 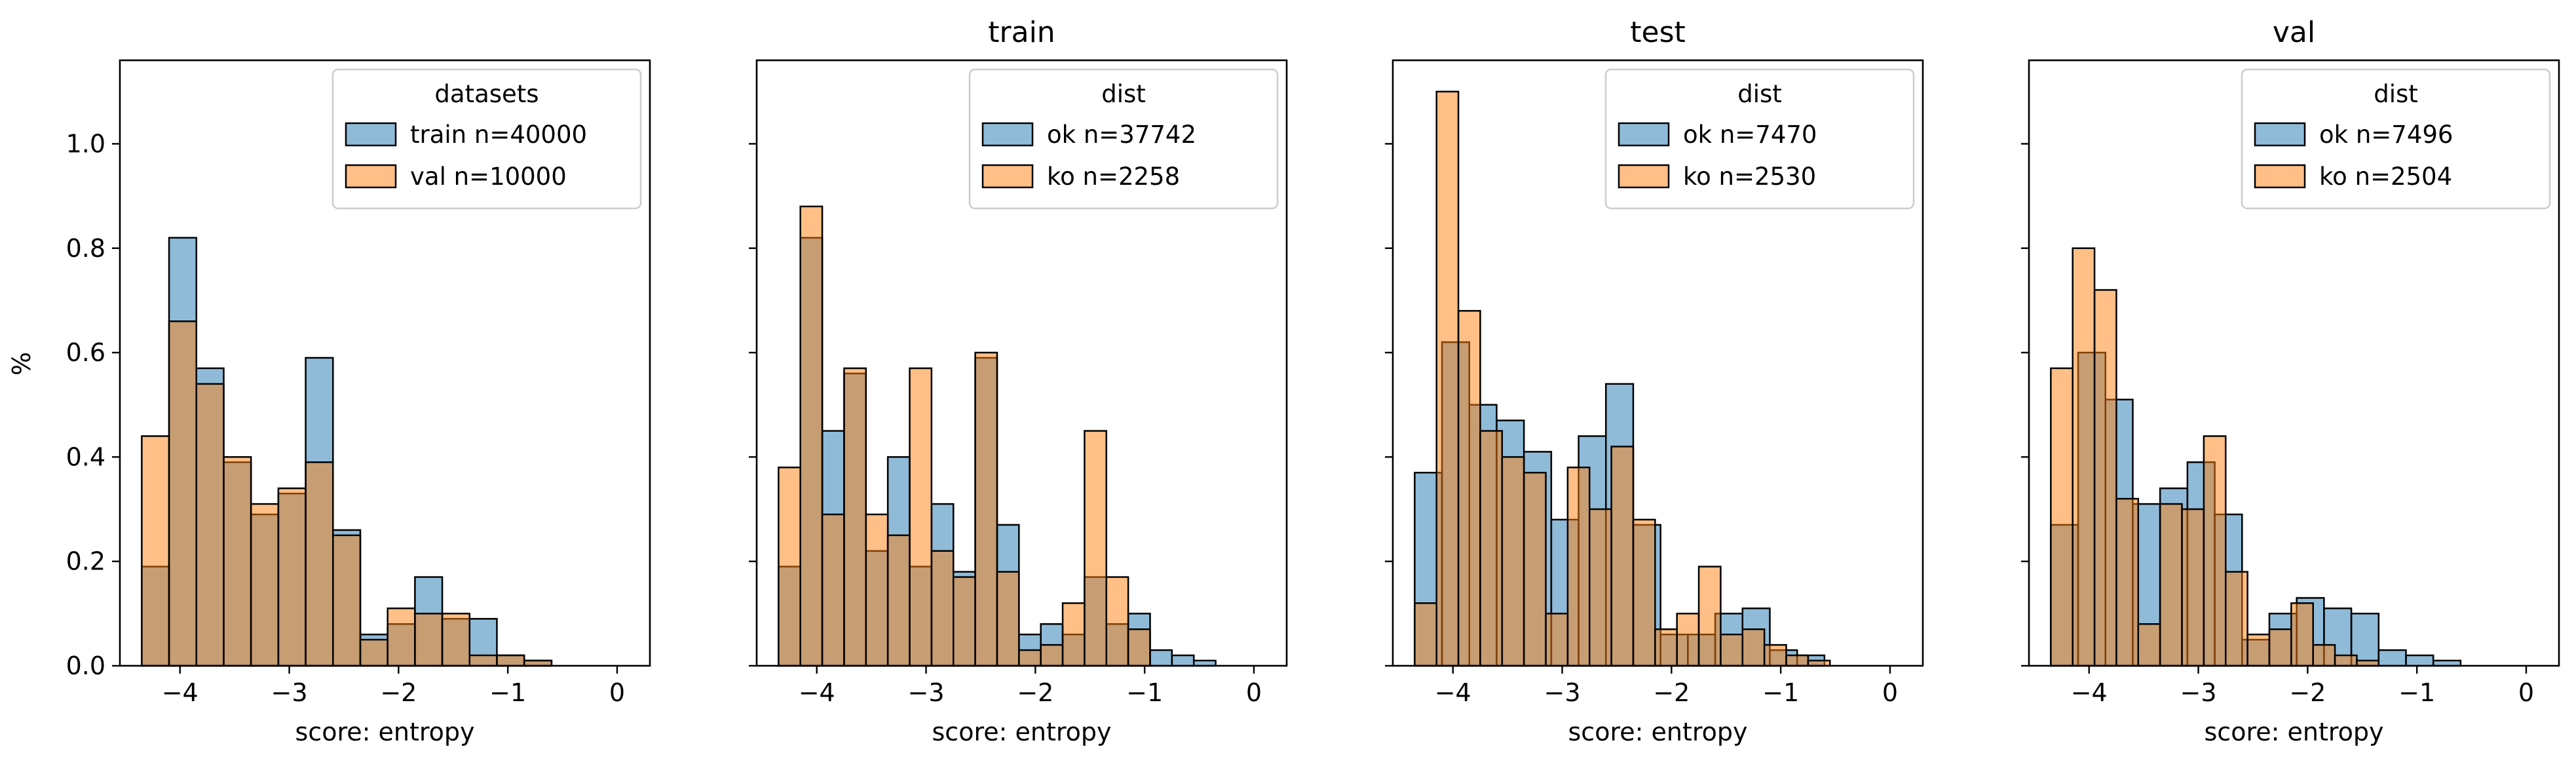 I want to click on y-tick-label: 0.4, so click(x=86, y=456).